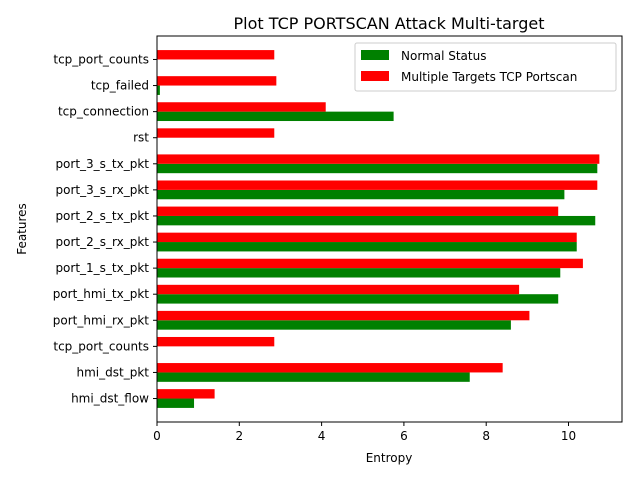 The height and width of the screenshot is (484, 640). I want to click on legend-swatch-normal-status, so click(375, 55).